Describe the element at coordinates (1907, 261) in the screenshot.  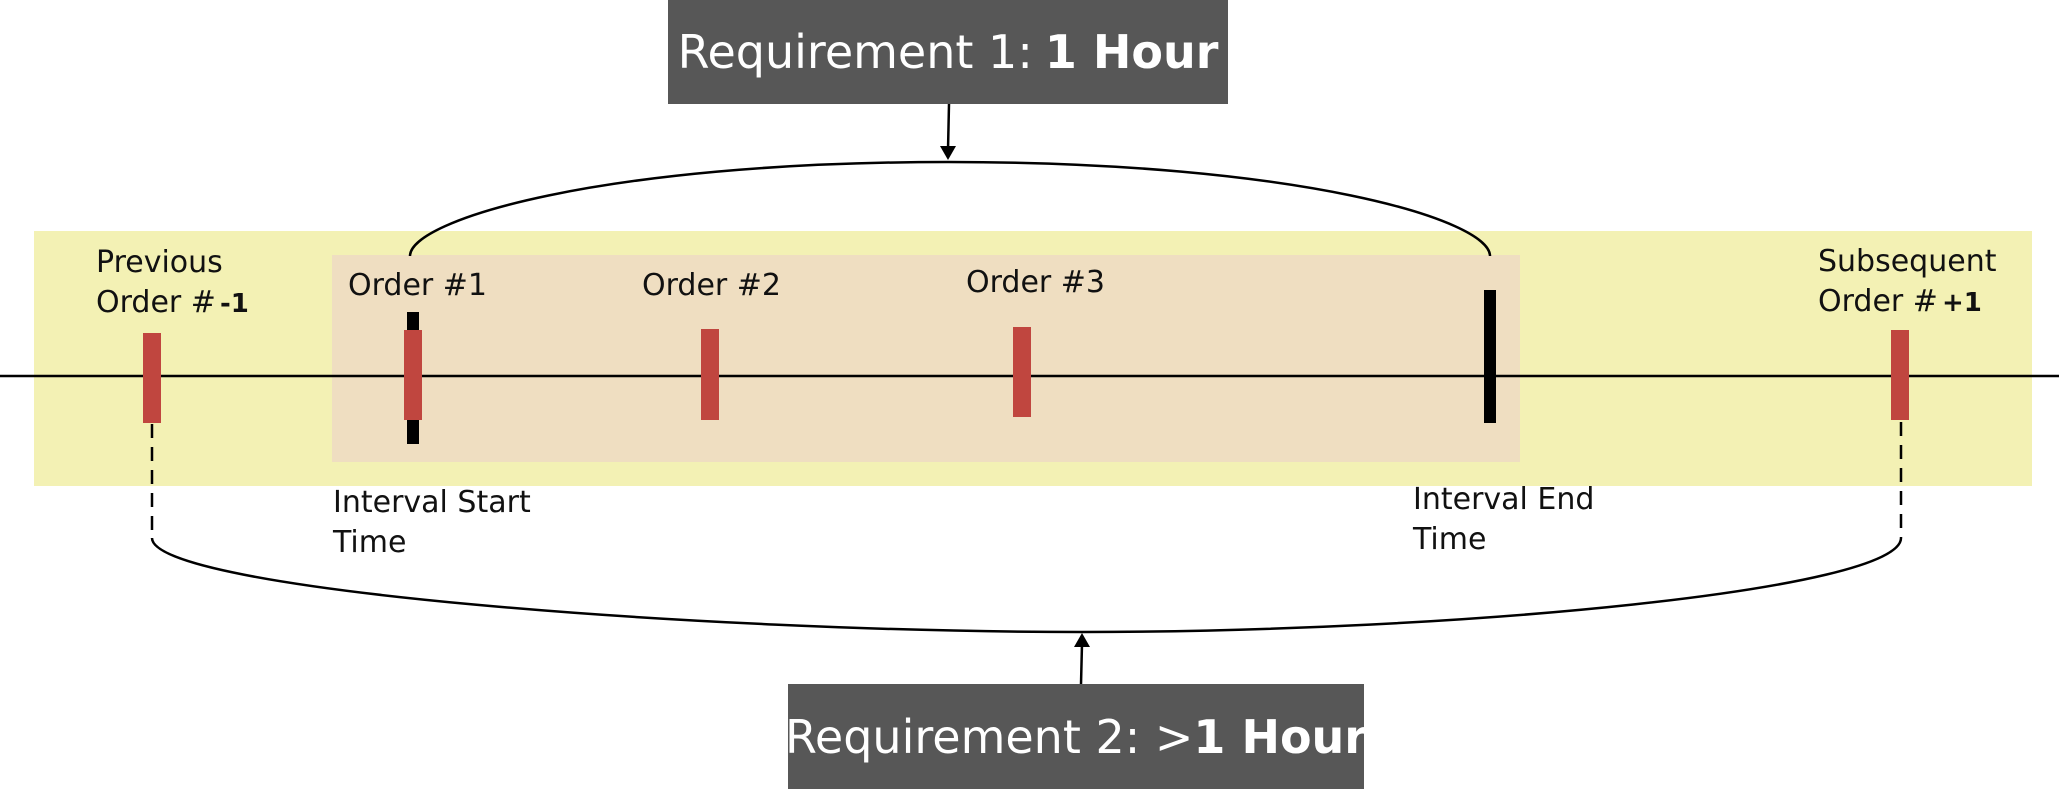
I see `subsequent-order-label-line1: Subsequent` at that location.